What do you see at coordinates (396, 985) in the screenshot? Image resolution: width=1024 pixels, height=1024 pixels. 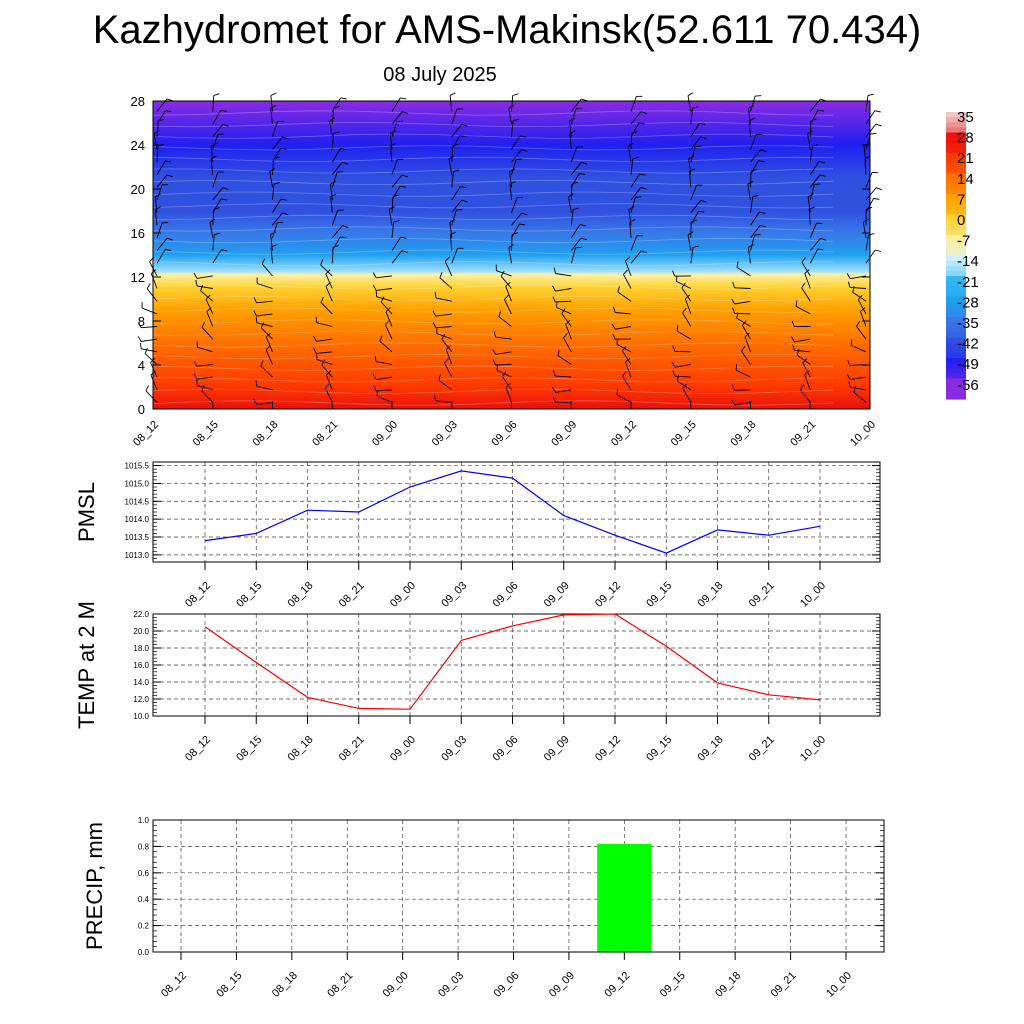 I see `x-tick-label: 09_00` at bounding box center [396, 985].